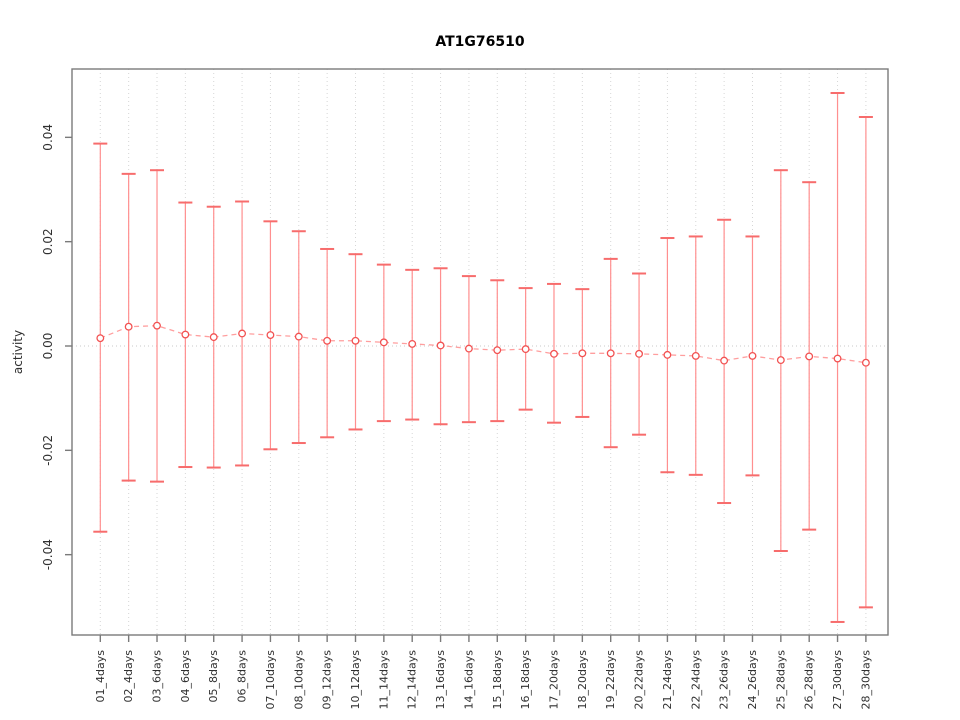  I want to click on y-tick-label: 0.00, so click(48, 346).